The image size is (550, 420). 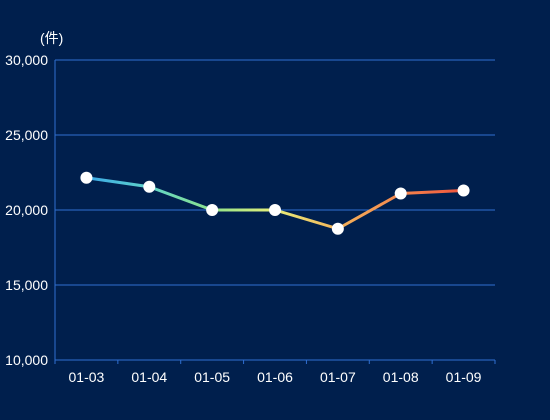 What do you see at coordinates (149, 377) in the screenshot?
I see `x-tick-label: 01-04` at bounding box center [149, 377].